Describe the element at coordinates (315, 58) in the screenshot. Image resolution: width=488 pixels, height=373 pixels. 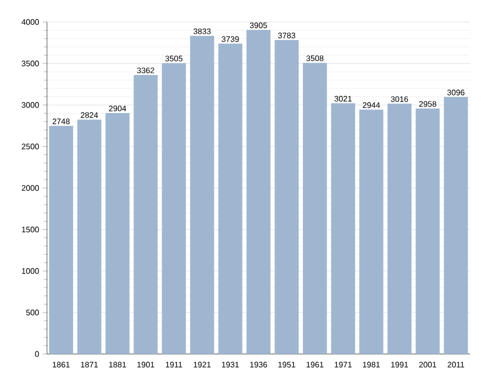
I see `data-label: 3508` at that location.